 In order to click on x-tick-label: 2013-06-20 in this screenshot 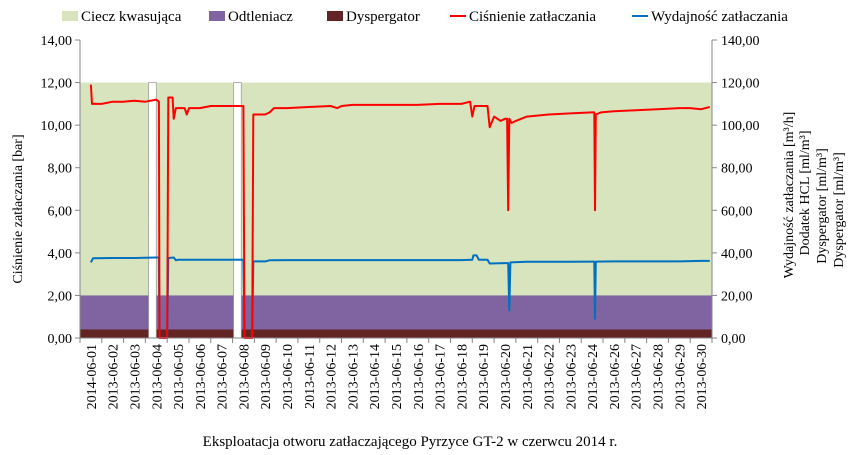, I will do `click(506, 376)`.